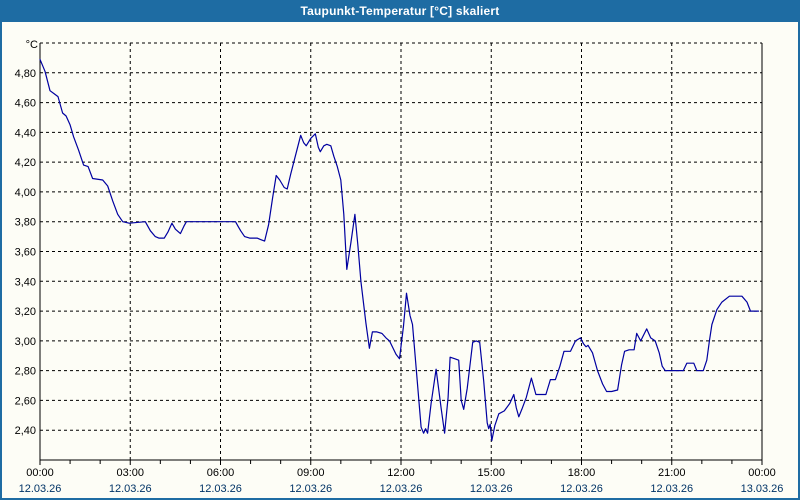 The height and width of the screenshot is (500, 800). Describe the element at coordinates (25, 223) in the screenshot. I see `y-tick-label: 3,80` at that location.